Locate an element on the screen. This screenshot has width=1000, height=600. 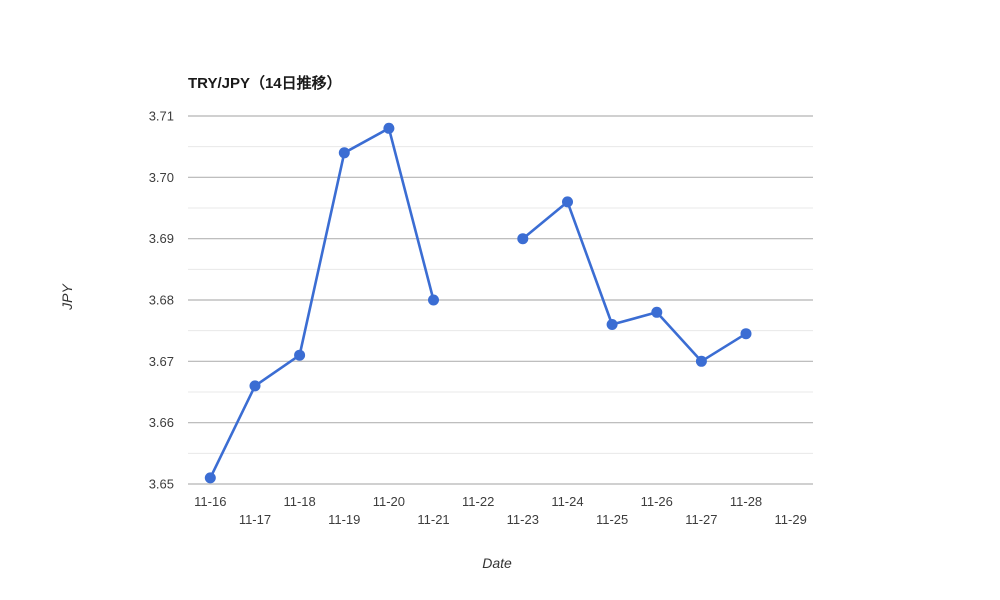
y-tick-label: 3.69 is located at coordinates (161, 238).